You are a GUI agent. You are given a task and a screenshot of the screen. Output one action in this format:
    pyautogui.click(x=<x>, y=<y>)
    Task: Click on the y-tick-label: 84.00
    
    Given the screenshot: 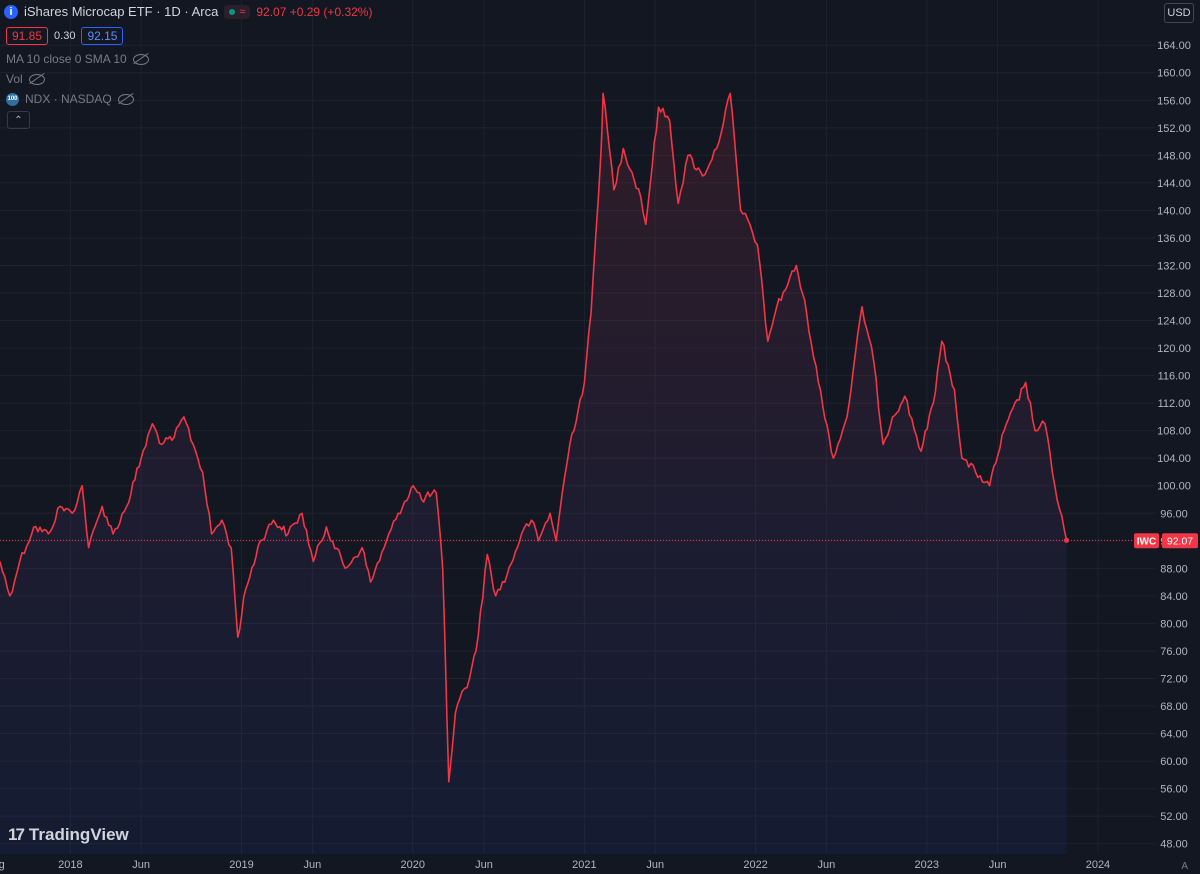 What is the action you would take?
    pyautogui.click(x=1174, y=597)
    